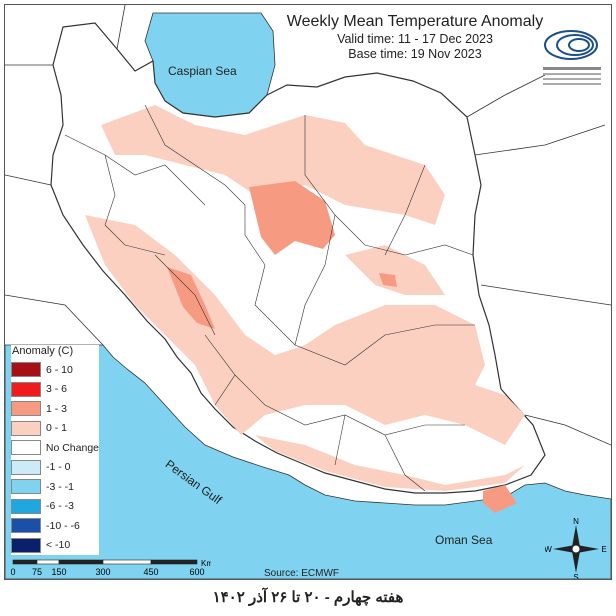  Describe the element at coordinates (63, 525) in the screenshot. I see `legend-label: -10 - -6` at that location.